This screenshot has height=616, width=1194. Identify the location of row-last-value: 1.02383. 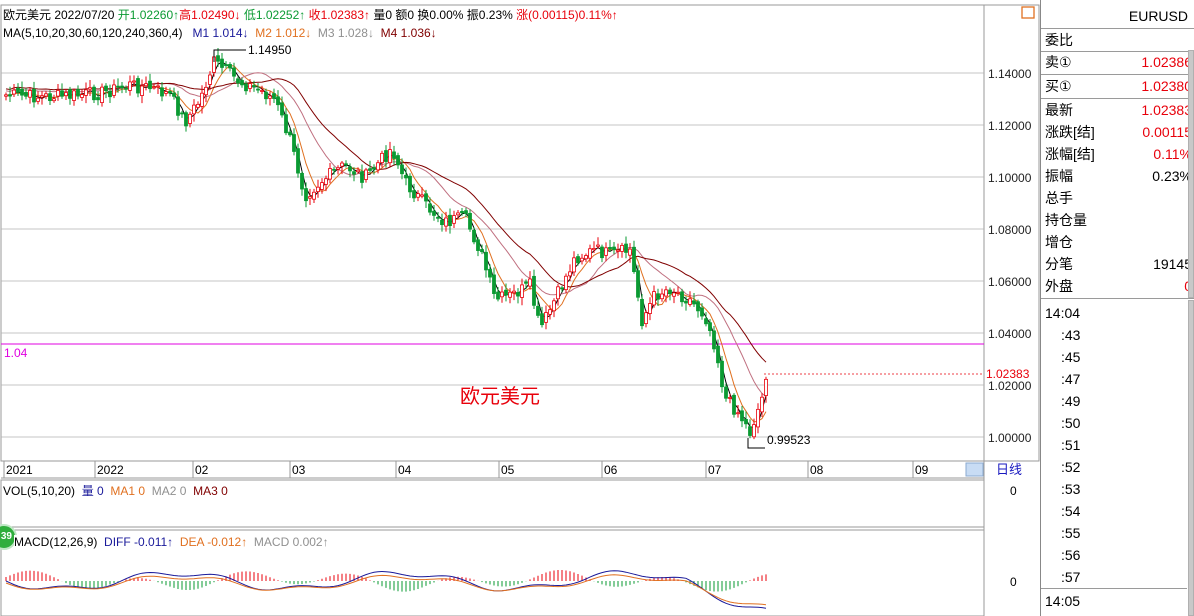
(1166, 110).